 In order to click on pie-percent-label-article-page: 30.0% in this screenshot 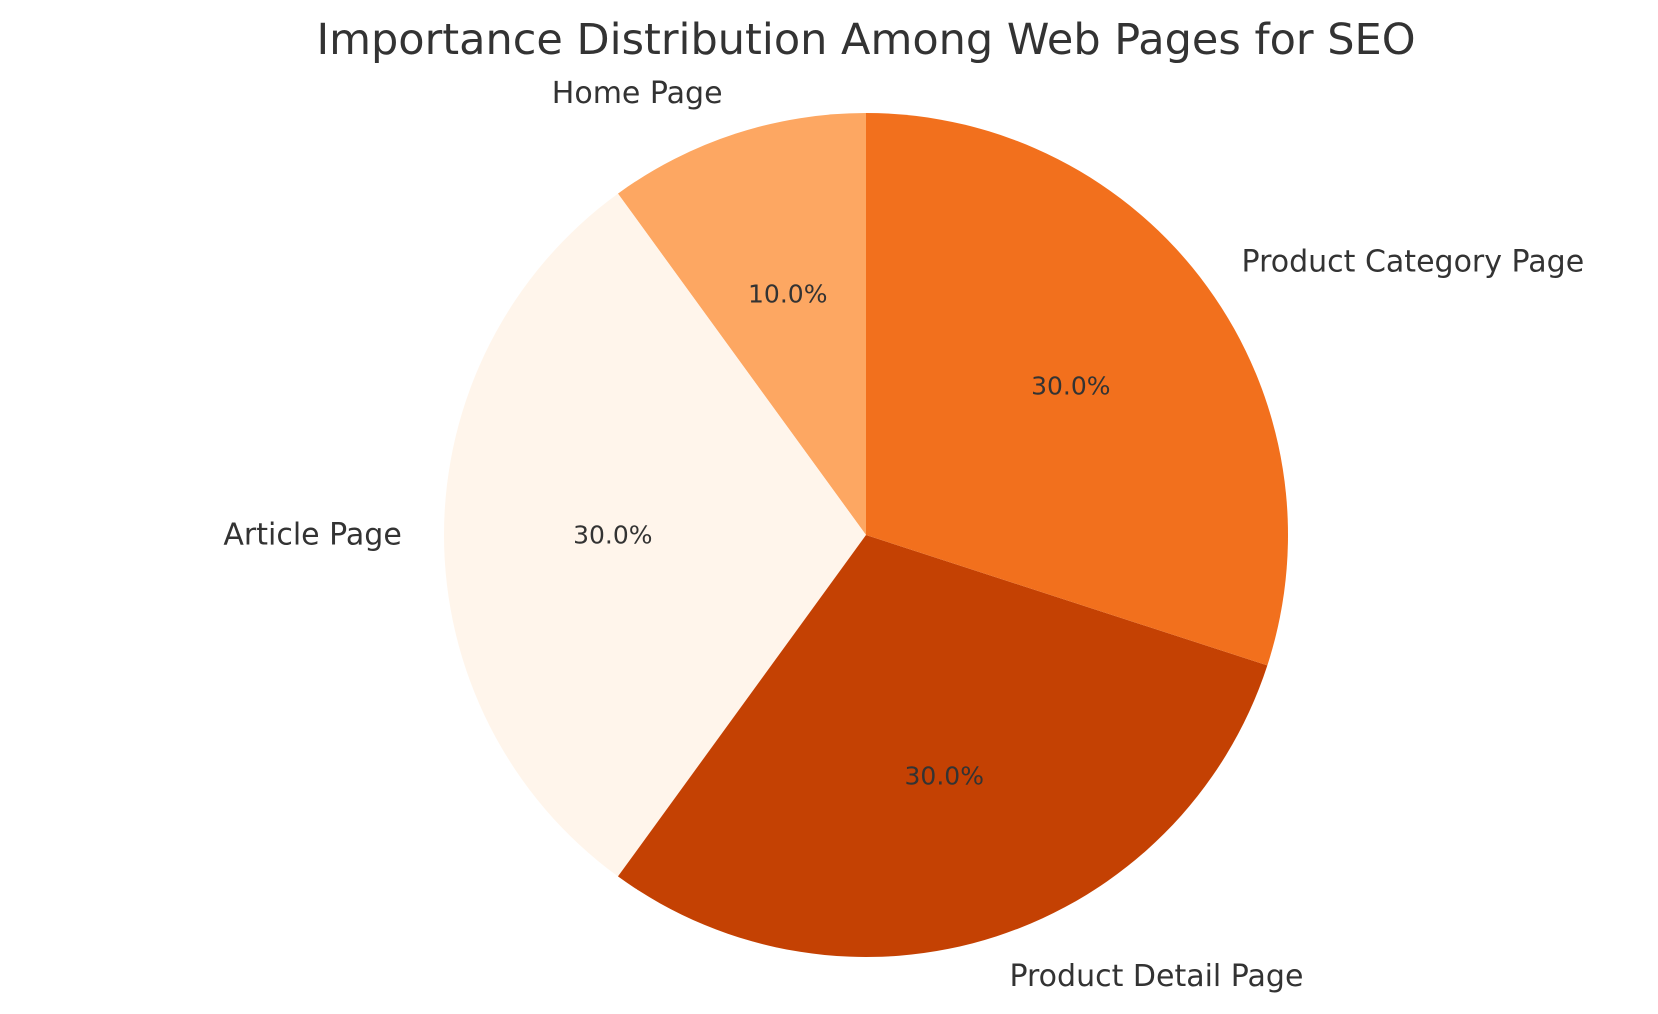, I will do `click(612, 535)`.